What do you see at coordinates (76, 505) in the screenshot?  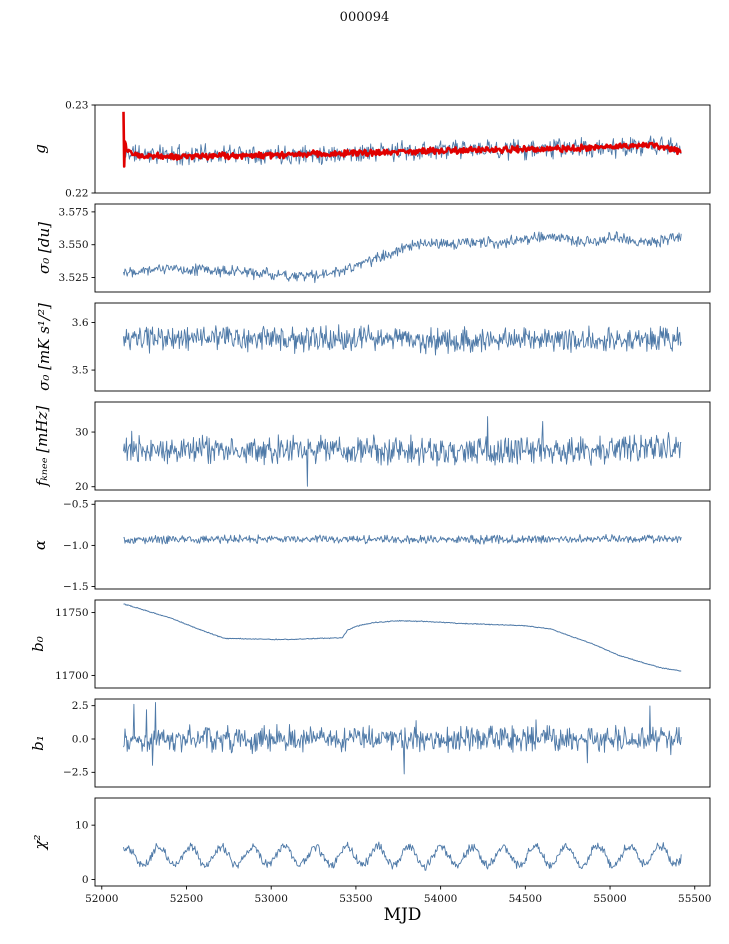 I see `svg-text: −0.5` at bounding box center [76, 505].